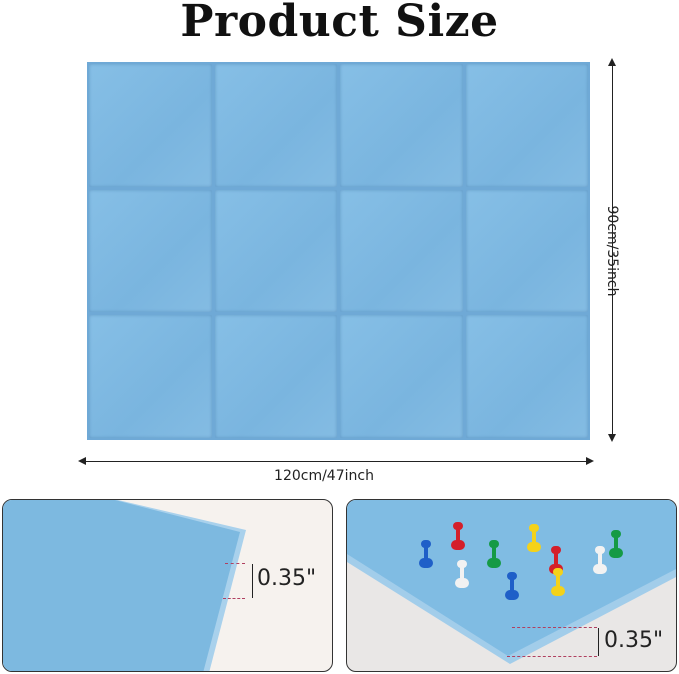 This screenshot has width=679, height=674. What do you see at coordinates (324, 476) in the screenshot?
I see `width-label: 120cm/47inch` at bounding box center [324, 476].